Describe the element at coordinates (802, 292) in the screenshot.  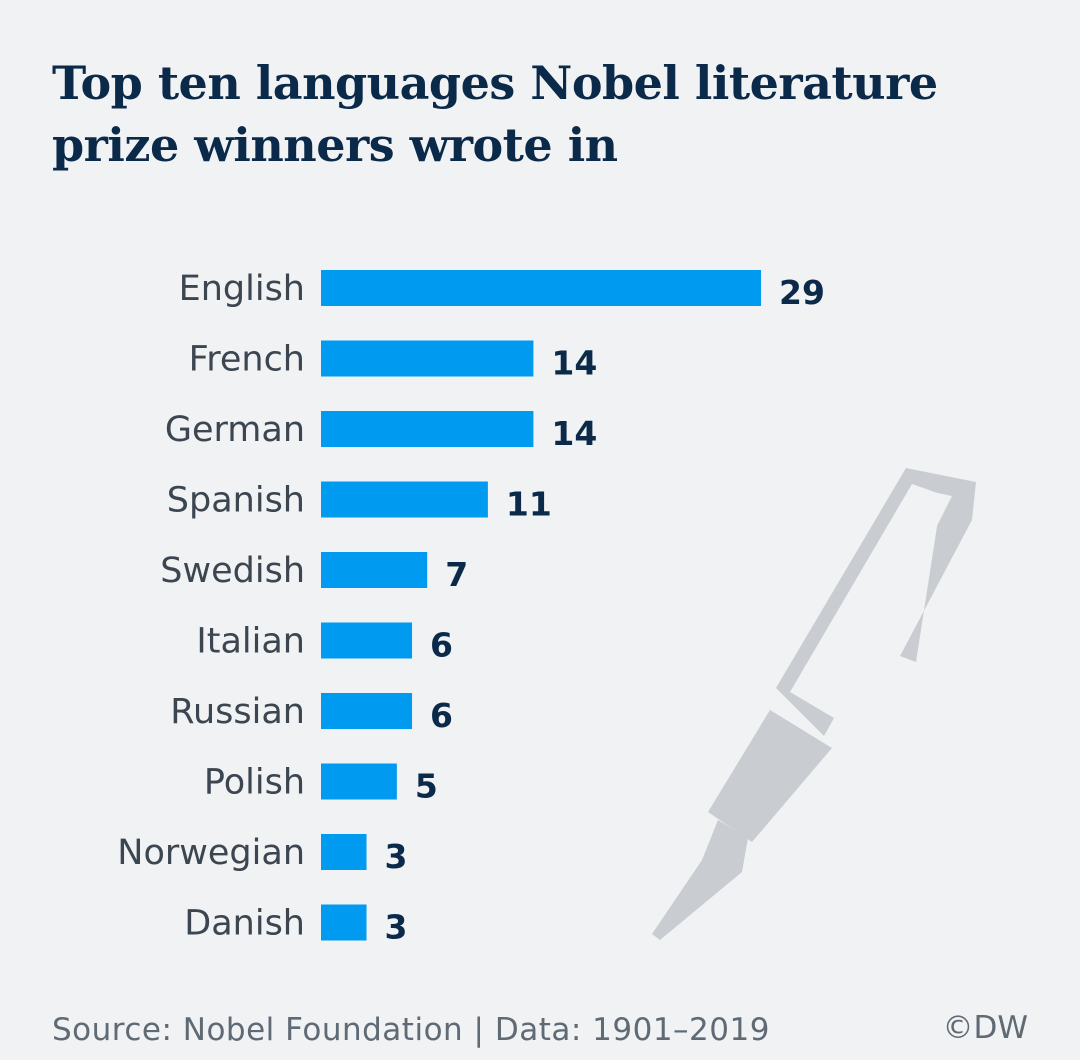
I see `value-label: 29` at that location.